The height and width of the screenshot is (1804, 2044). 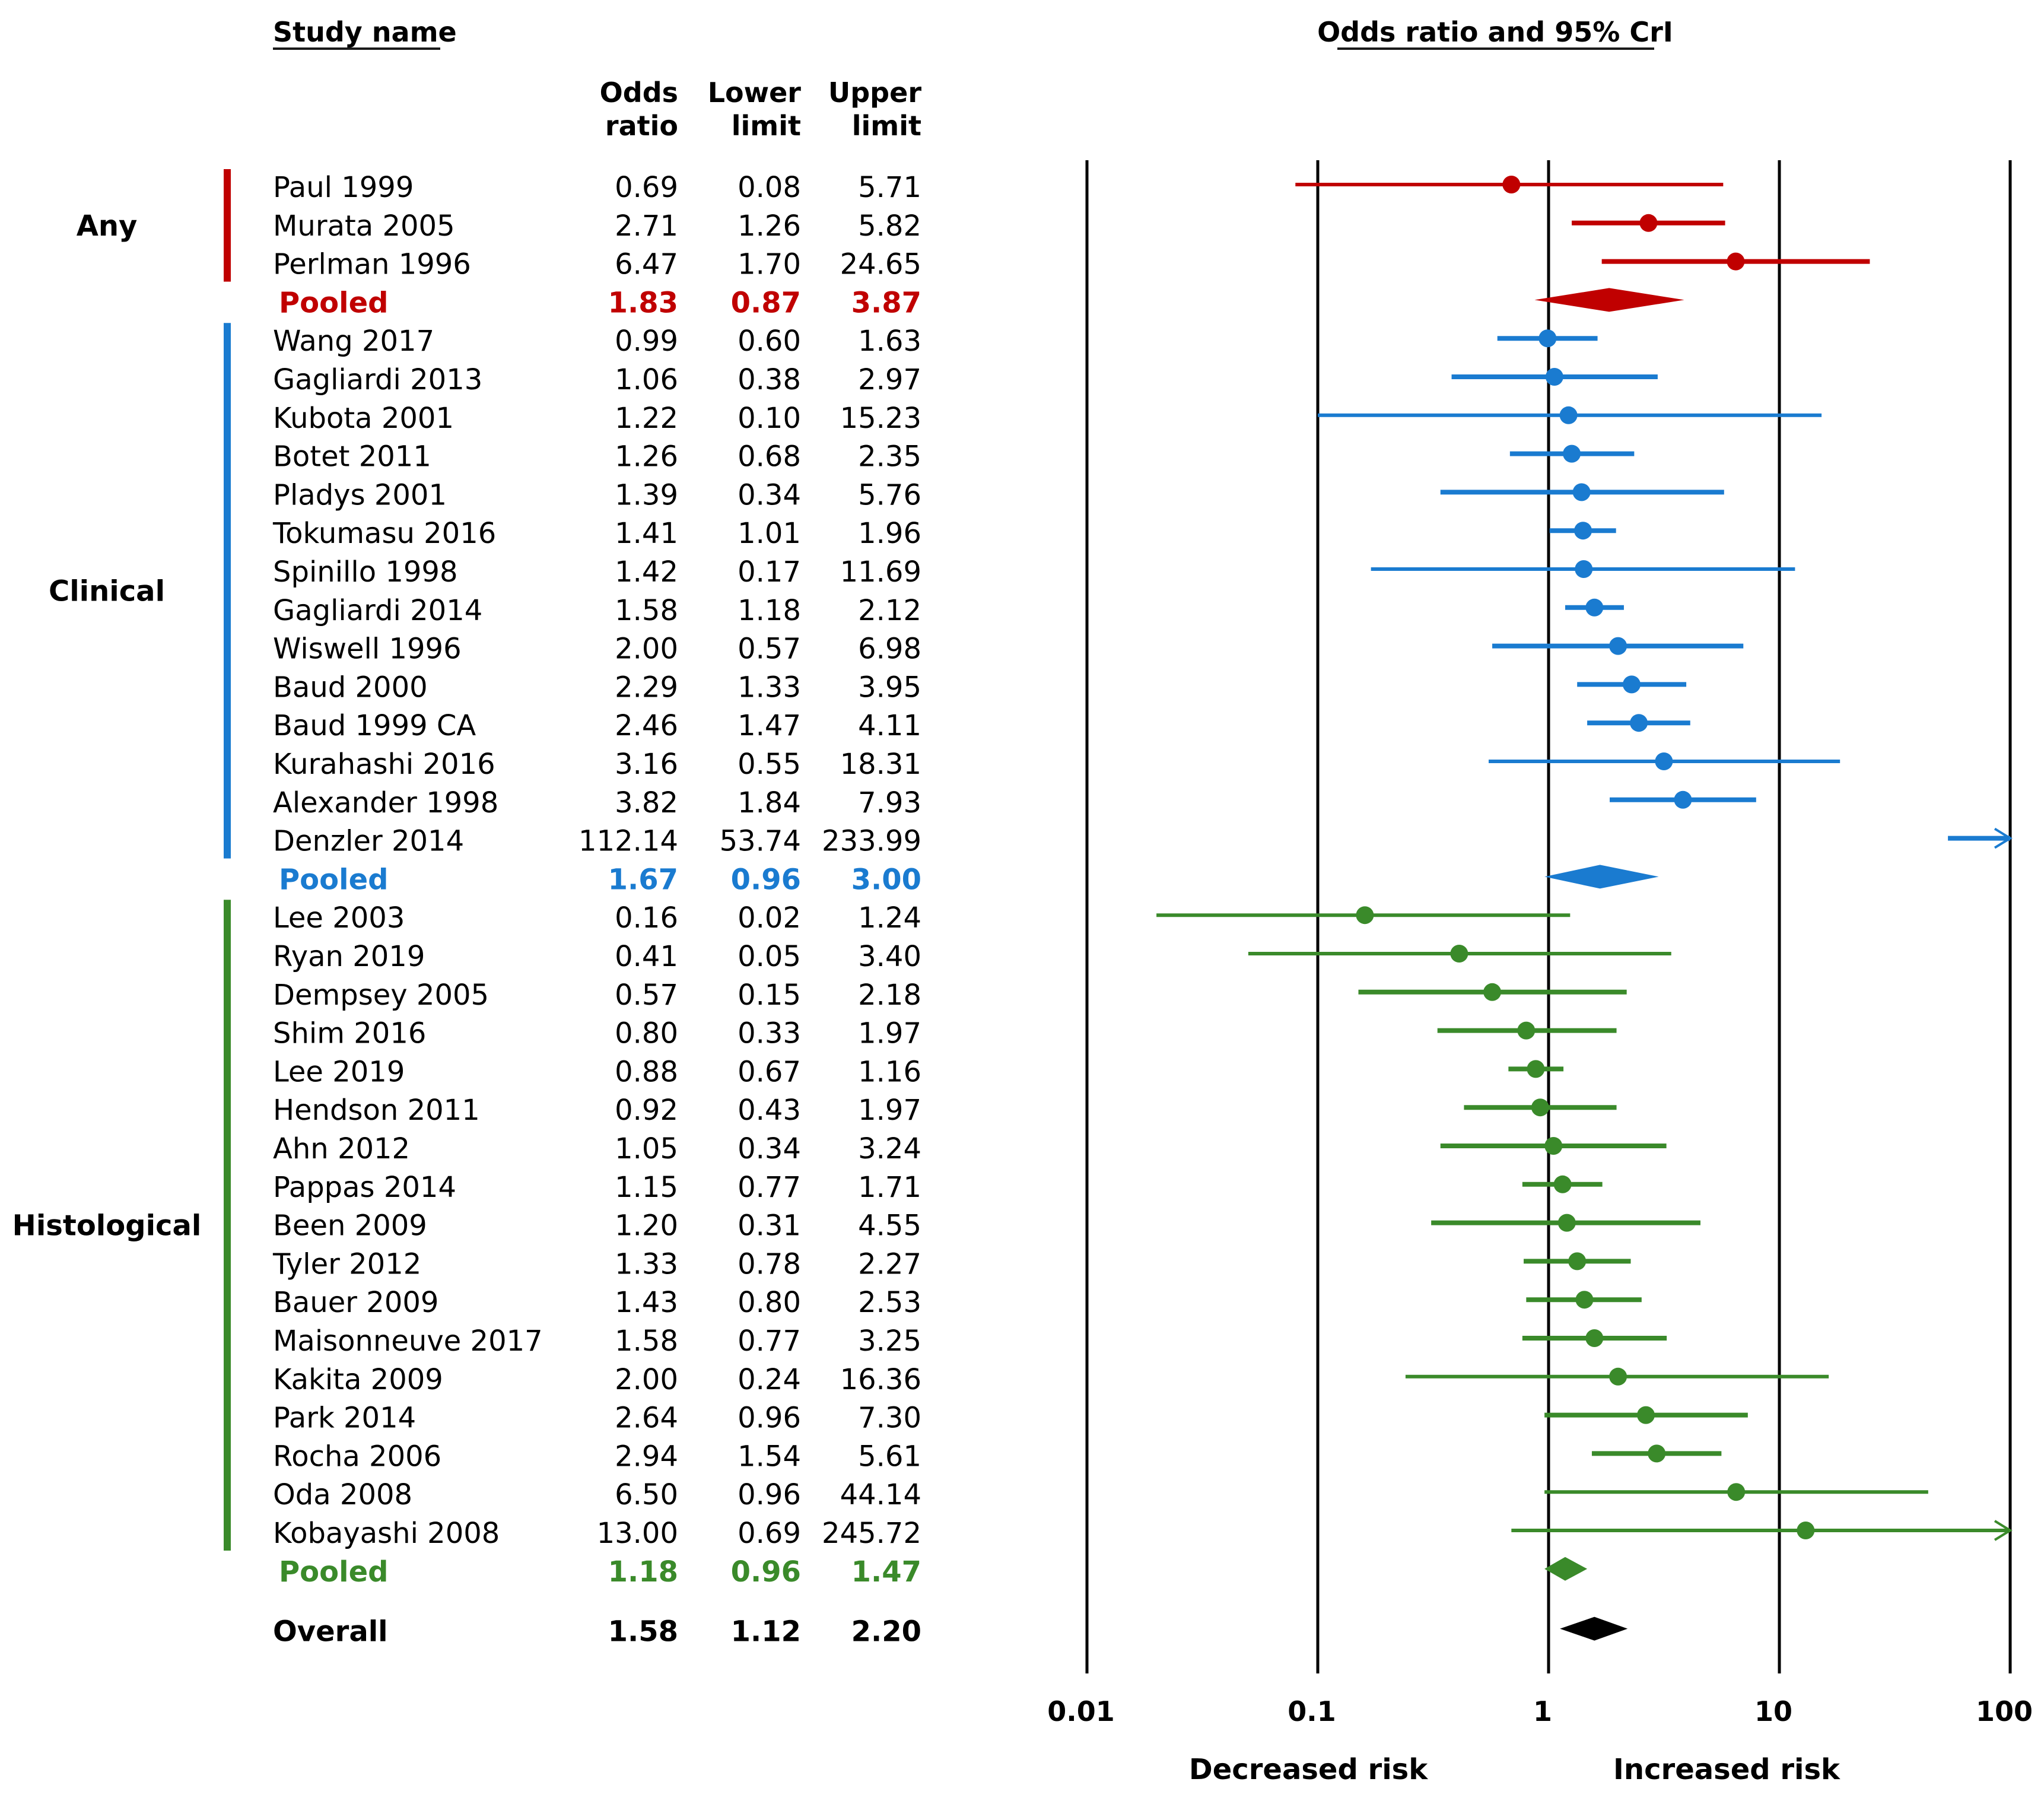 What do you see at coordinates (643, 1572) in the screenshot?
I see `pooled-odds-ratio: 1.18` at bounding box center [643, 1572].